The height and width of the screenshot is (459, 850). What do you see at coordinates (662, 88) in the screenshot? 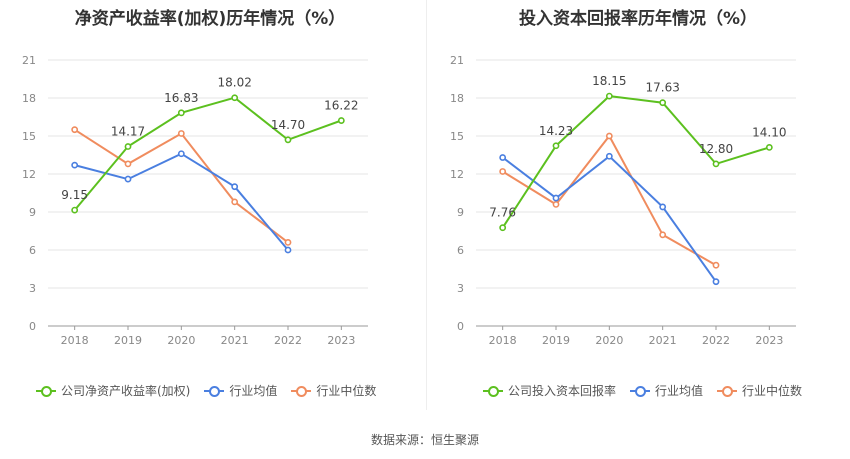
I see `data-label: 17.63` at bounding box center [662, 88].